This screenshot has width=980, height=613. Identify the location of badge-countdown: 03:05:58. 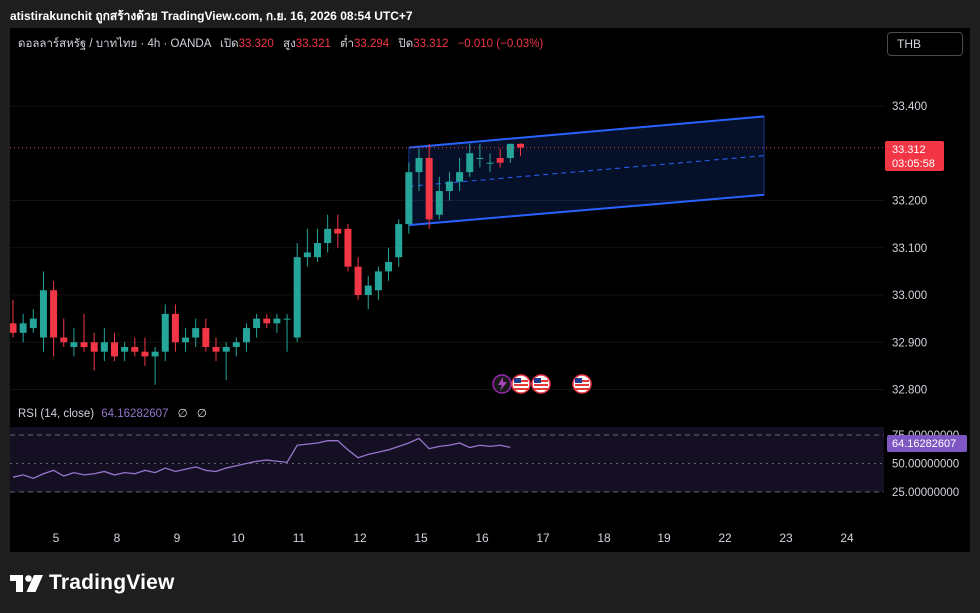
(913, 164).